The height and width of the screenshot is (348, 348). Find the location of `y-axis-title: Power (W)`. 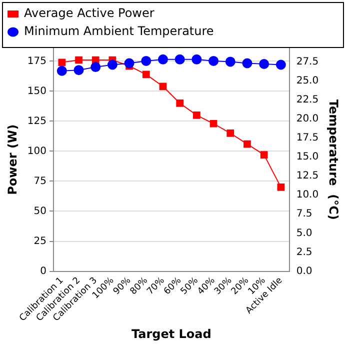

y-axis-title: Power (W) is located at coordinates (12, 159).